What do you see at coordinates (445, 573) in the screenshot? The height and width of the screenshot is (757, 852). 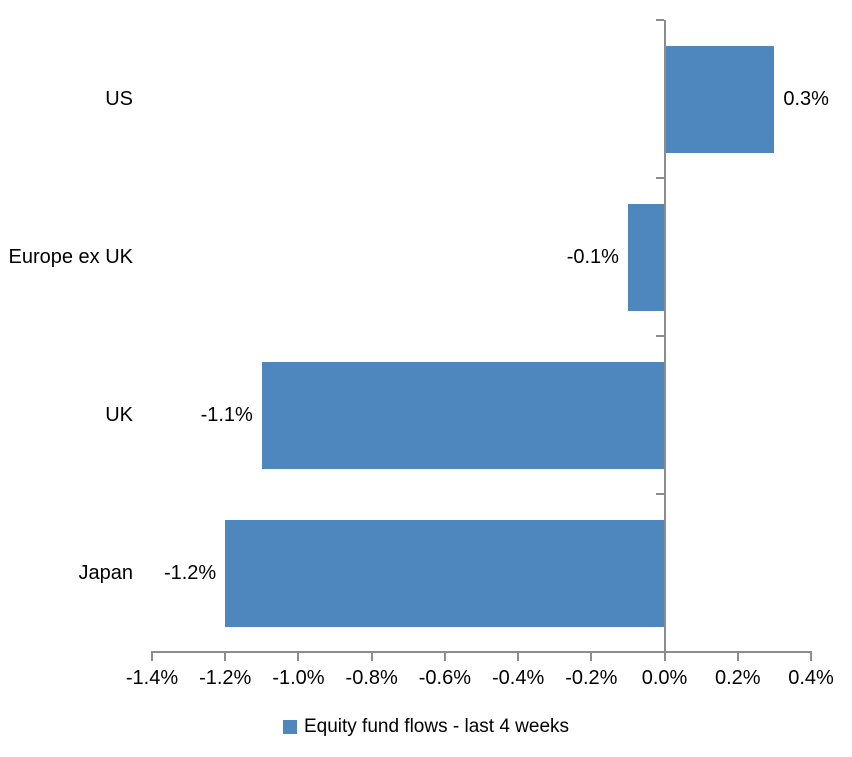 I see `bar-japan` at bounding box center [445, 573].